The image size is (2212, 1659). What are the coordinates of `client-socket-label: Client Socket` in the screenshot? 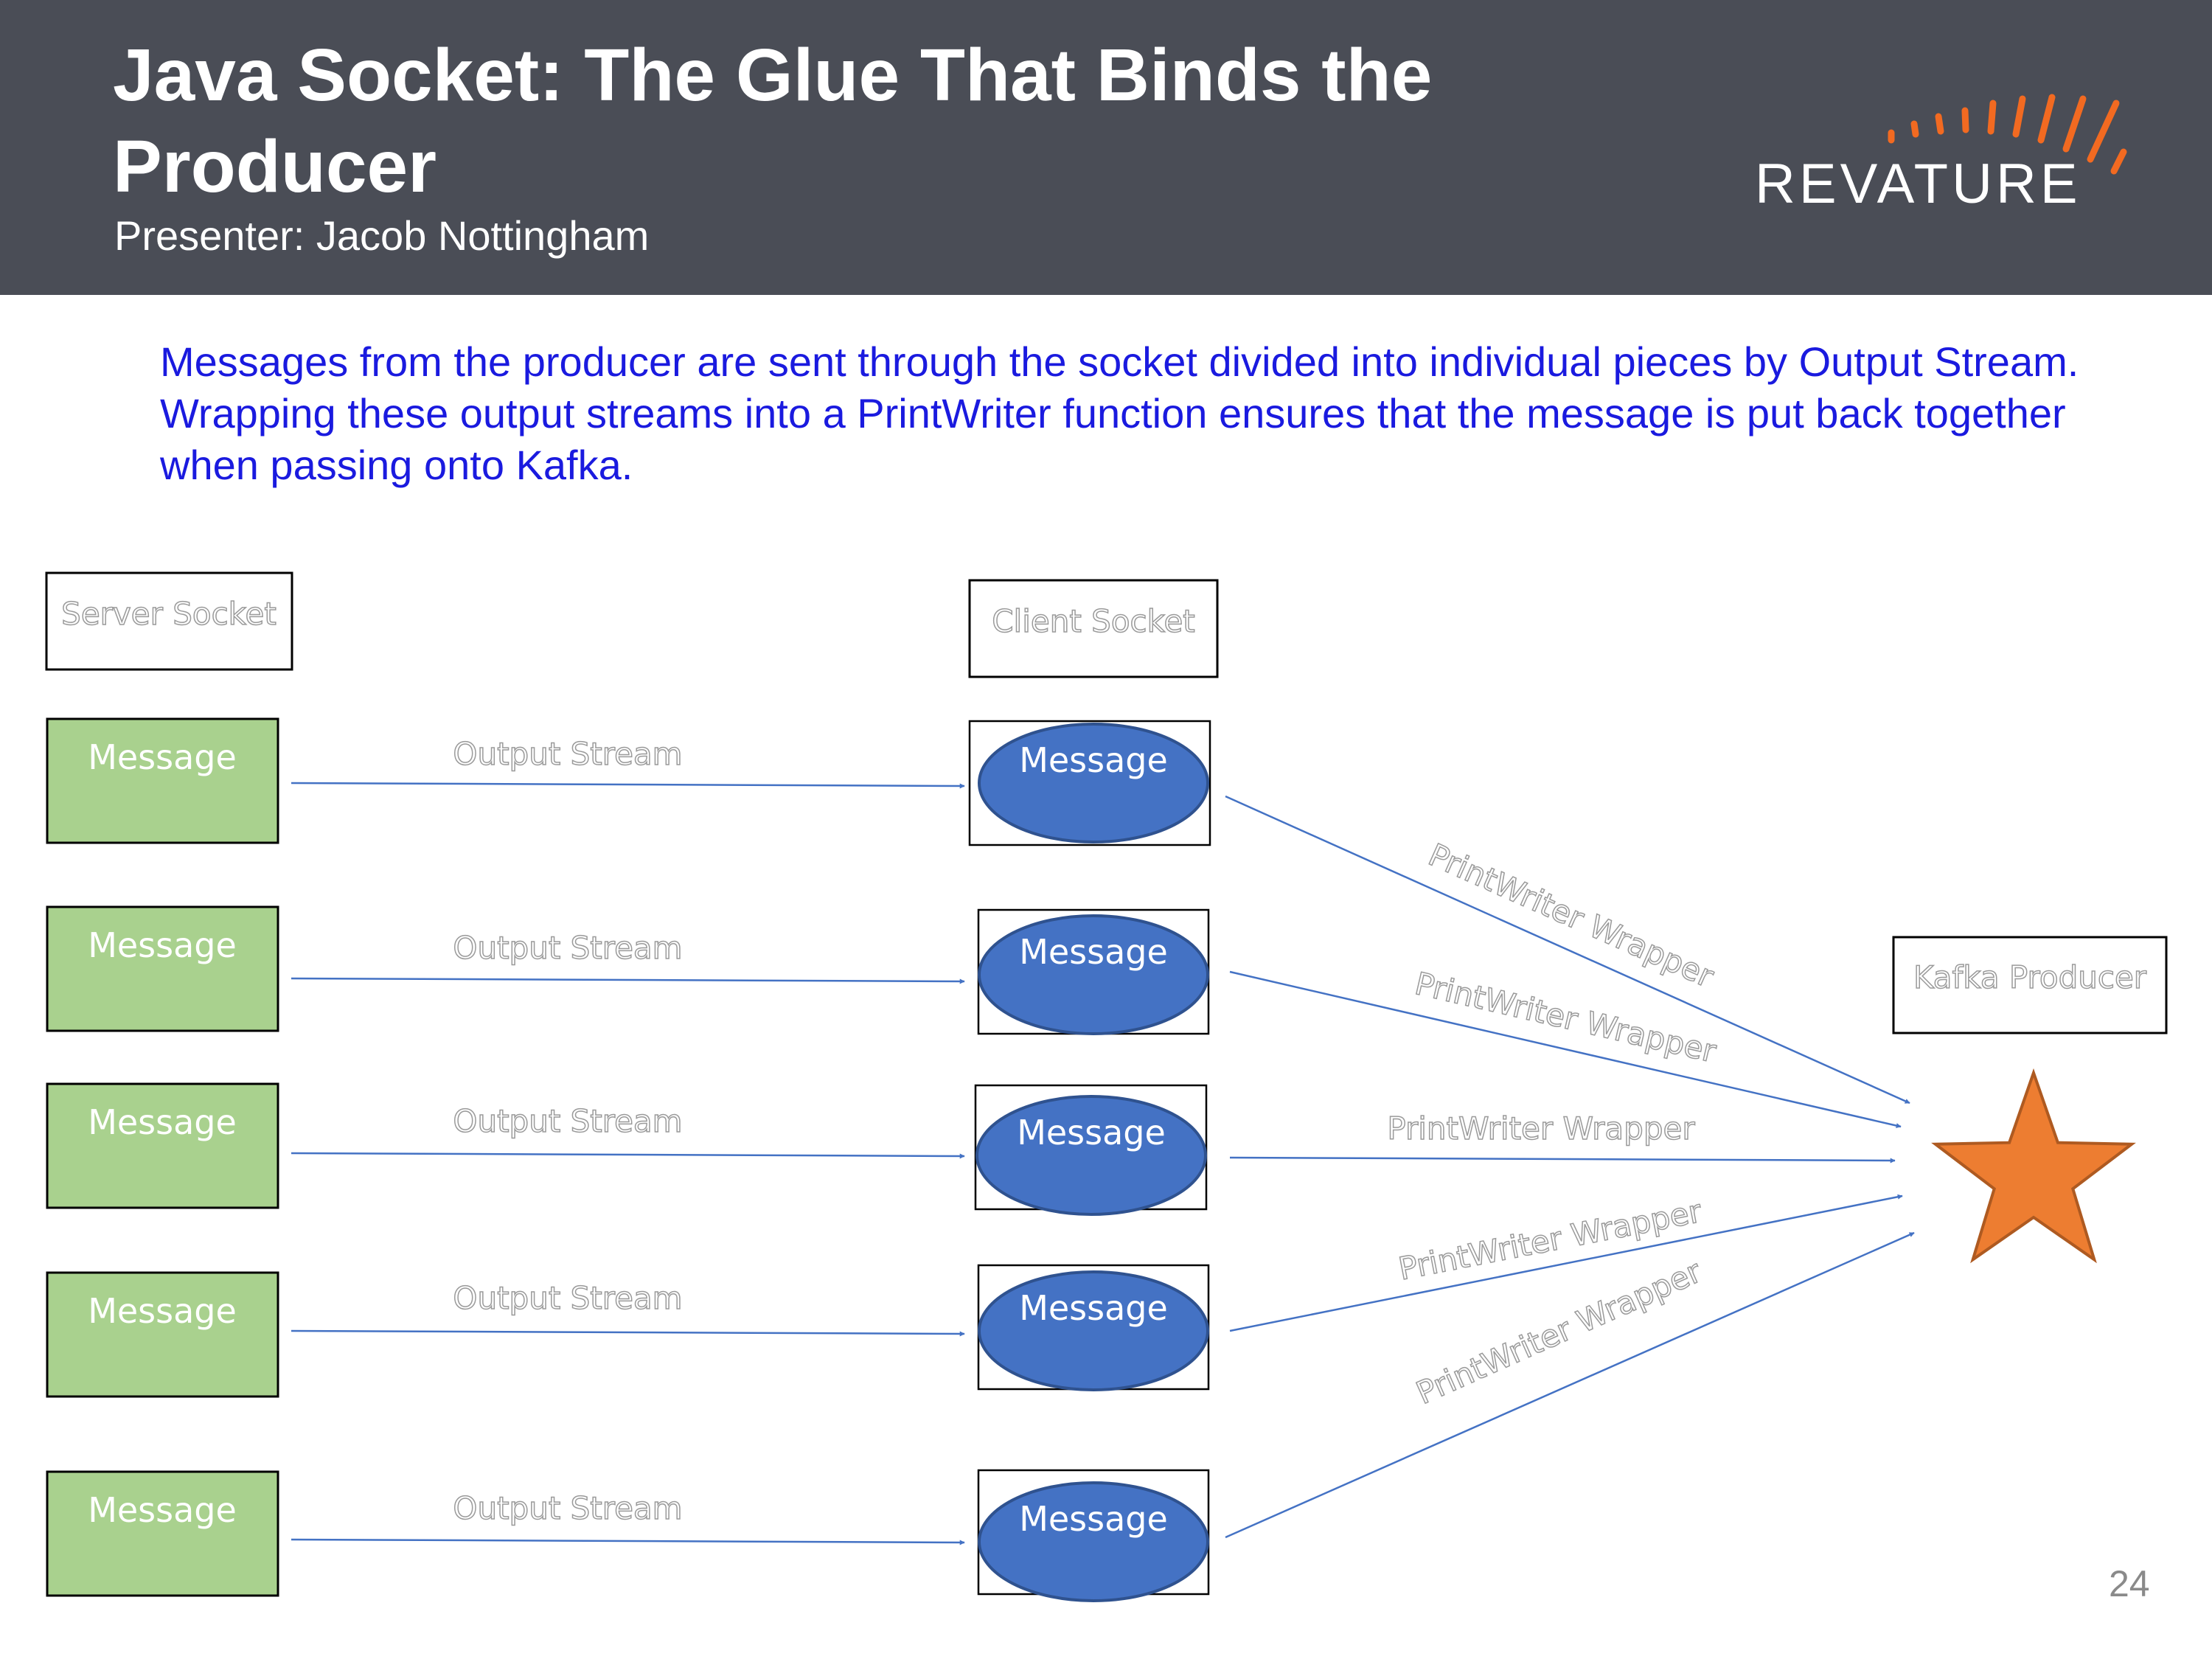 It's located at (1093, 621).